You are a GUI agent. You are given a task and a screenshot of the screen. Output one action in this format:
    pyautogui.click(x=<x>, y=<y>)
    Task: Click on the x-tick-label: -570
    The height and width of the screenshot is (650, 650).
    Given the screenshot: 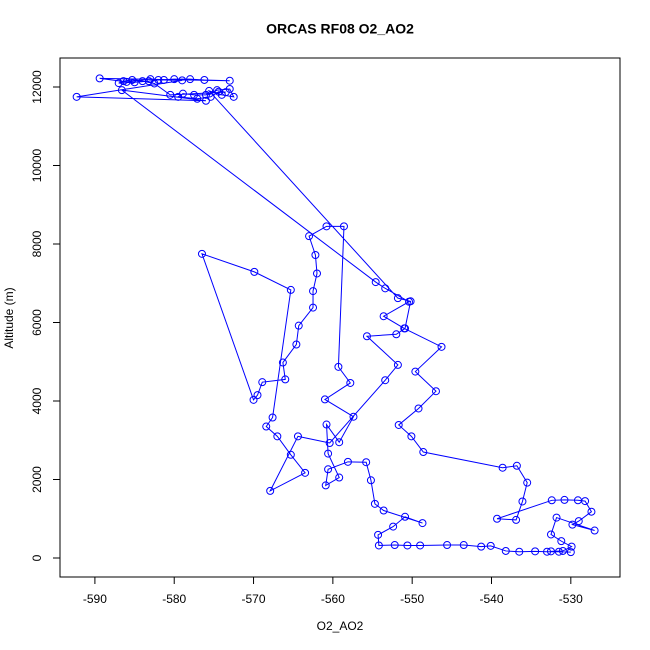 What is the action you would take?
    pyautogui.click(x=254, y=599)
    